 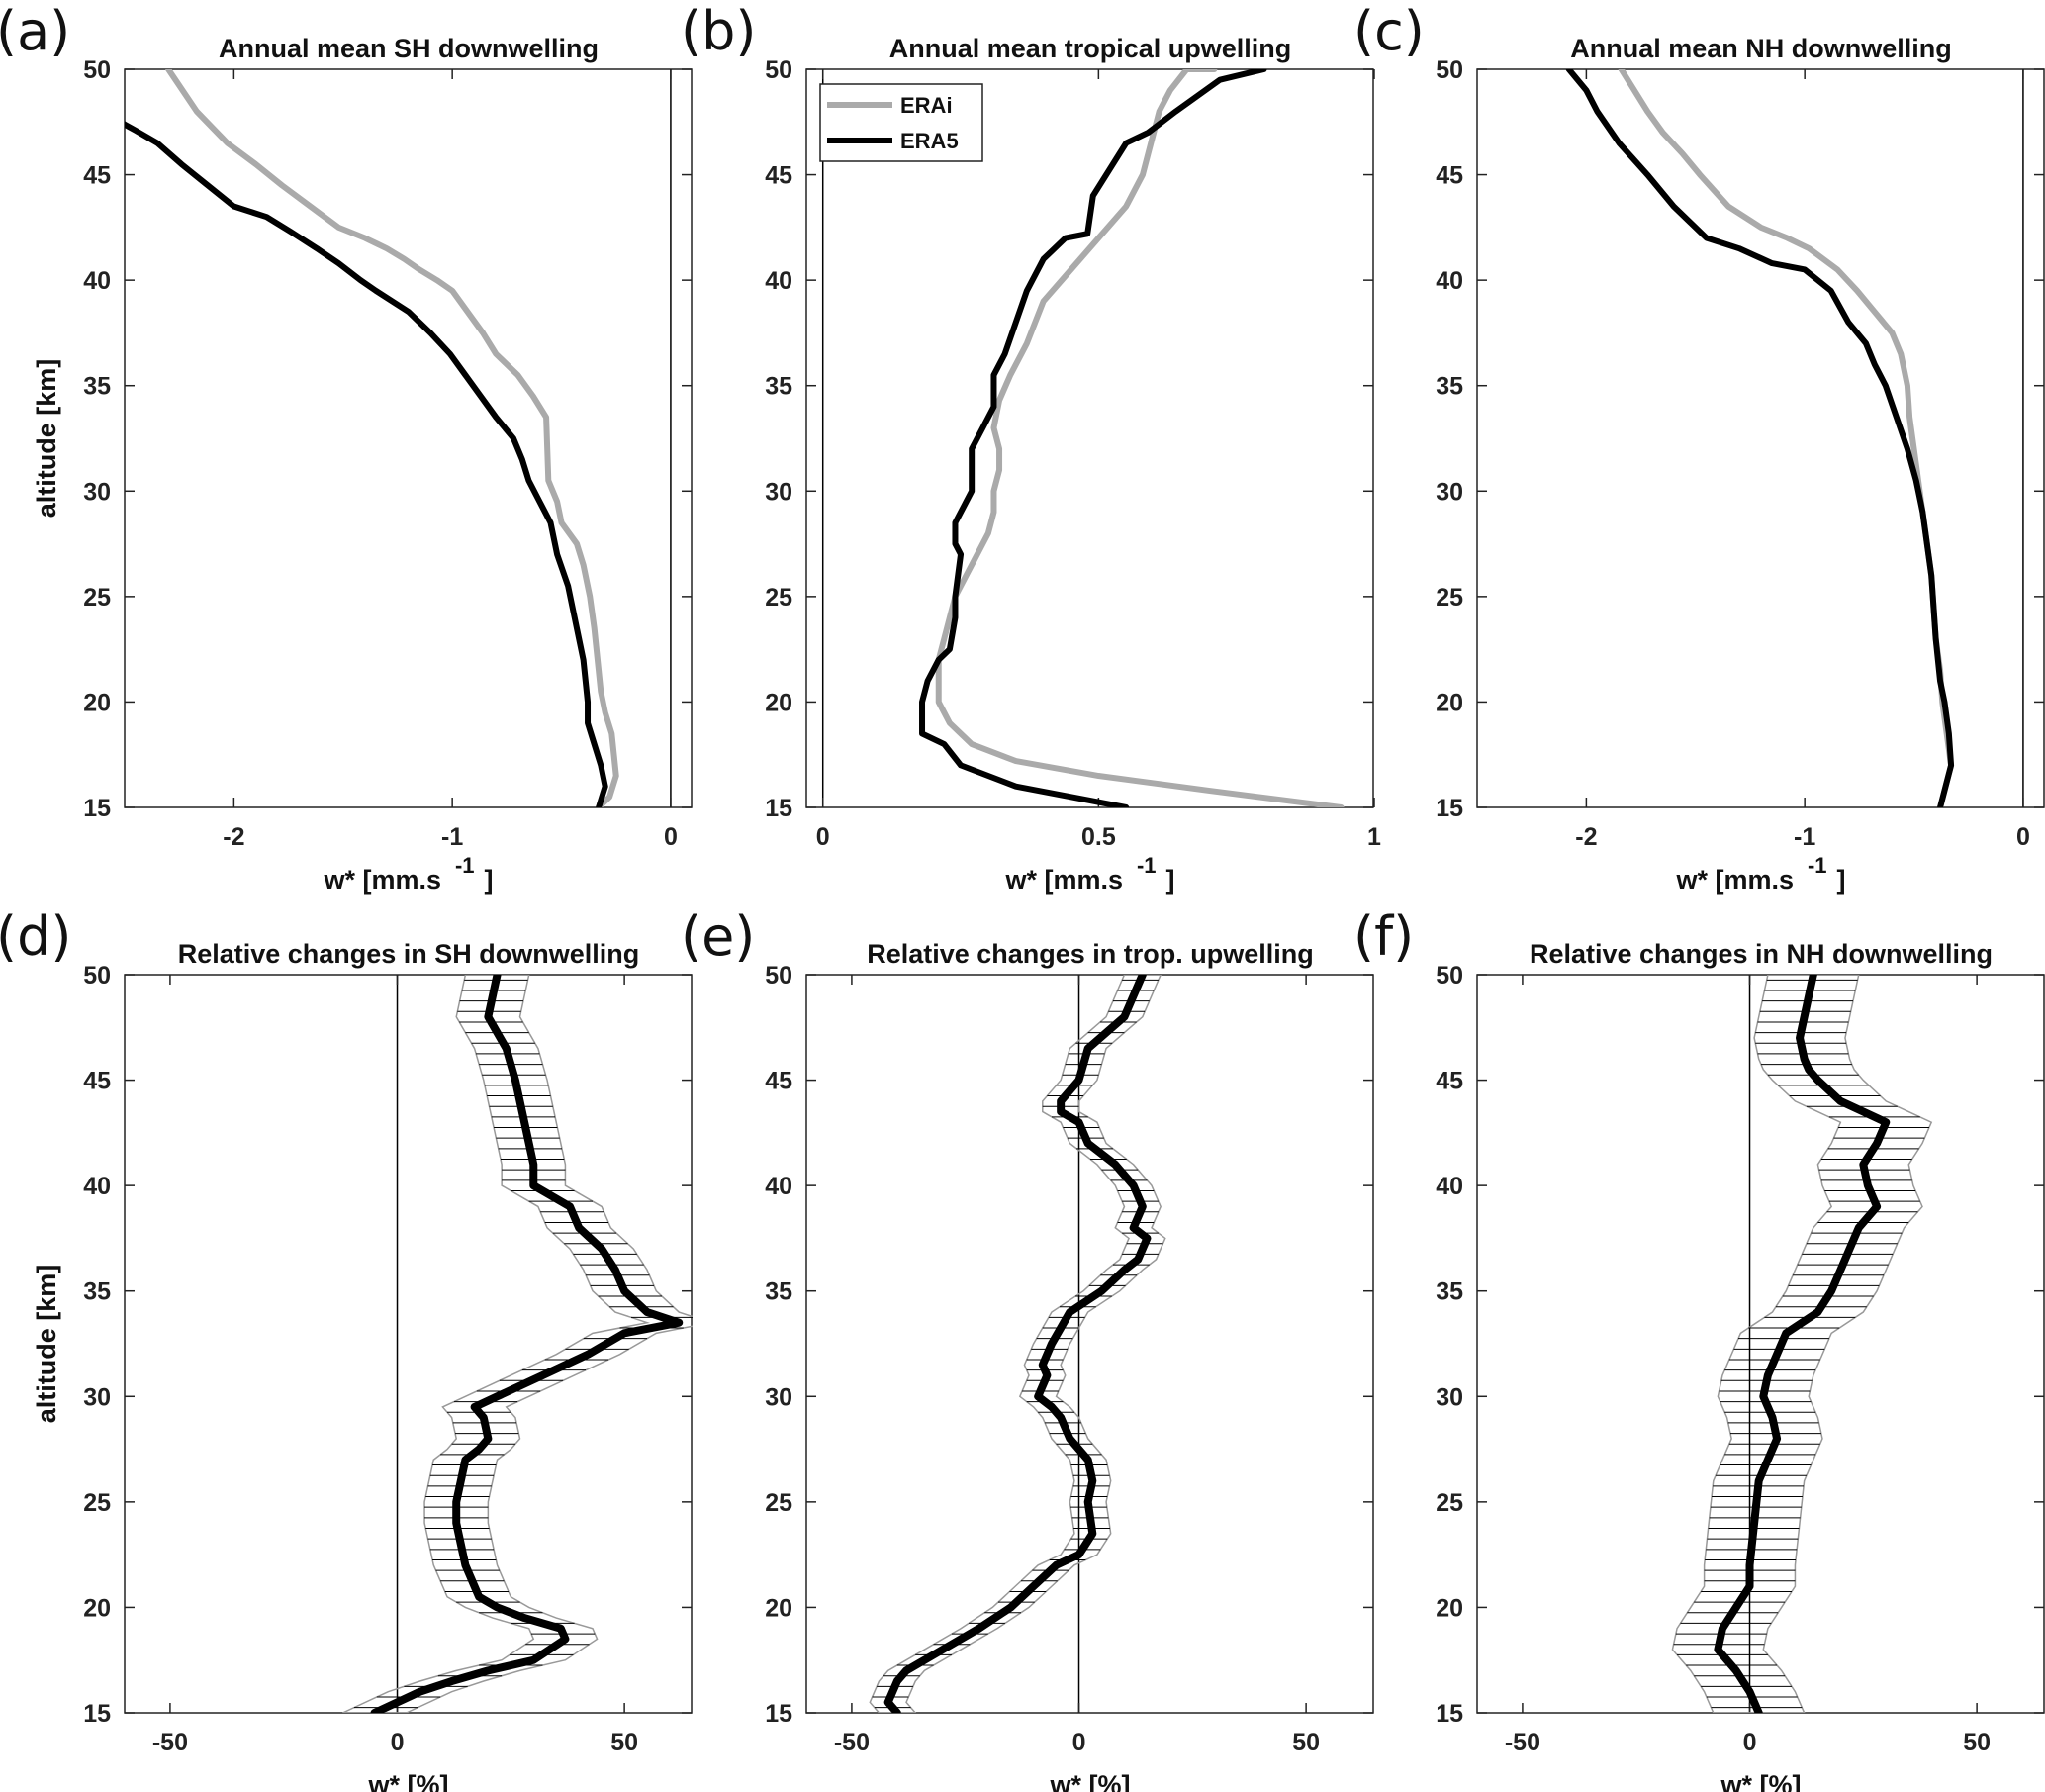 I want to click on series-line-erai, so click(x=1140, y=438).